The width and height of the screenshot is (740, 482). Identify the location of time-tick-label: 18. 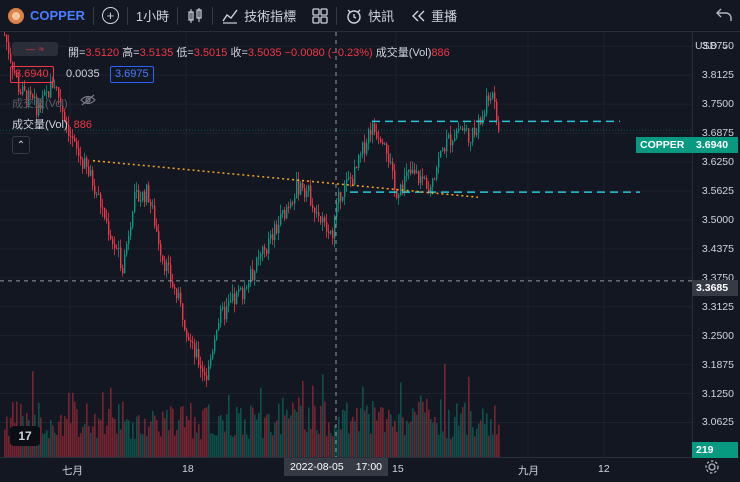
(188, 469).